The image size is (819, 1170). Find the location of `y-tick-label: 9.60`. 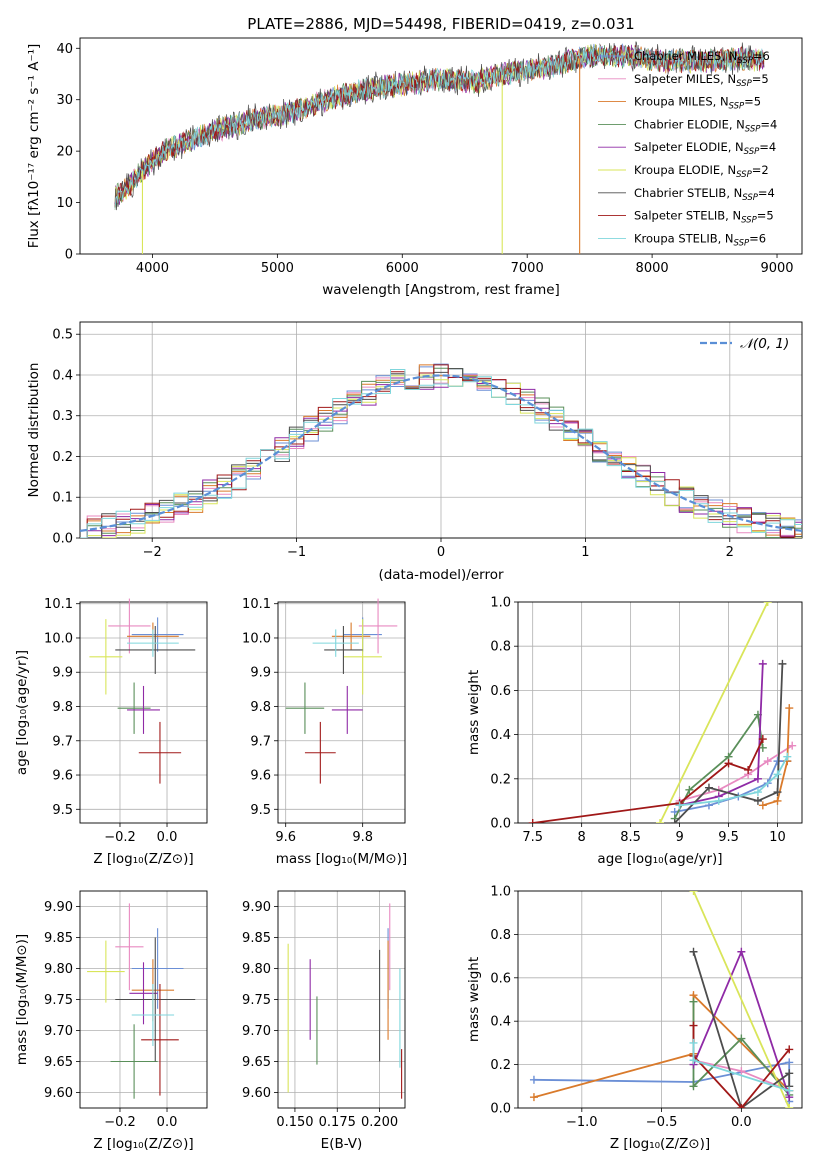

y-tick-label: 9.60 is located at coordinates (58, 1093).